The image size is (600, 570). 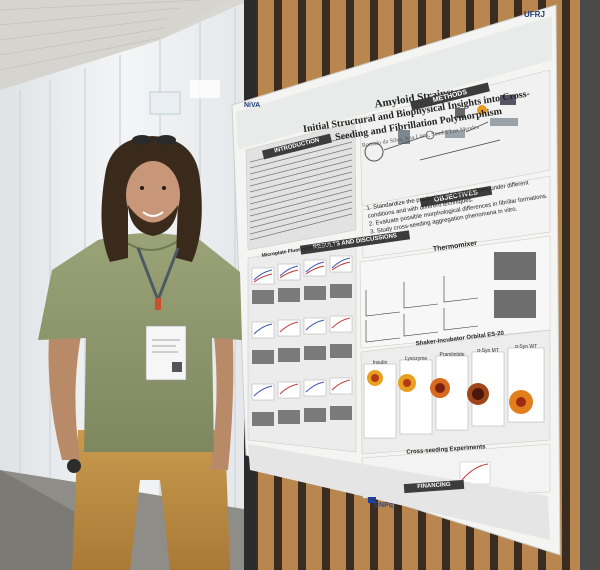 I want to click on shaker-rings, so click(x=450, y=392).